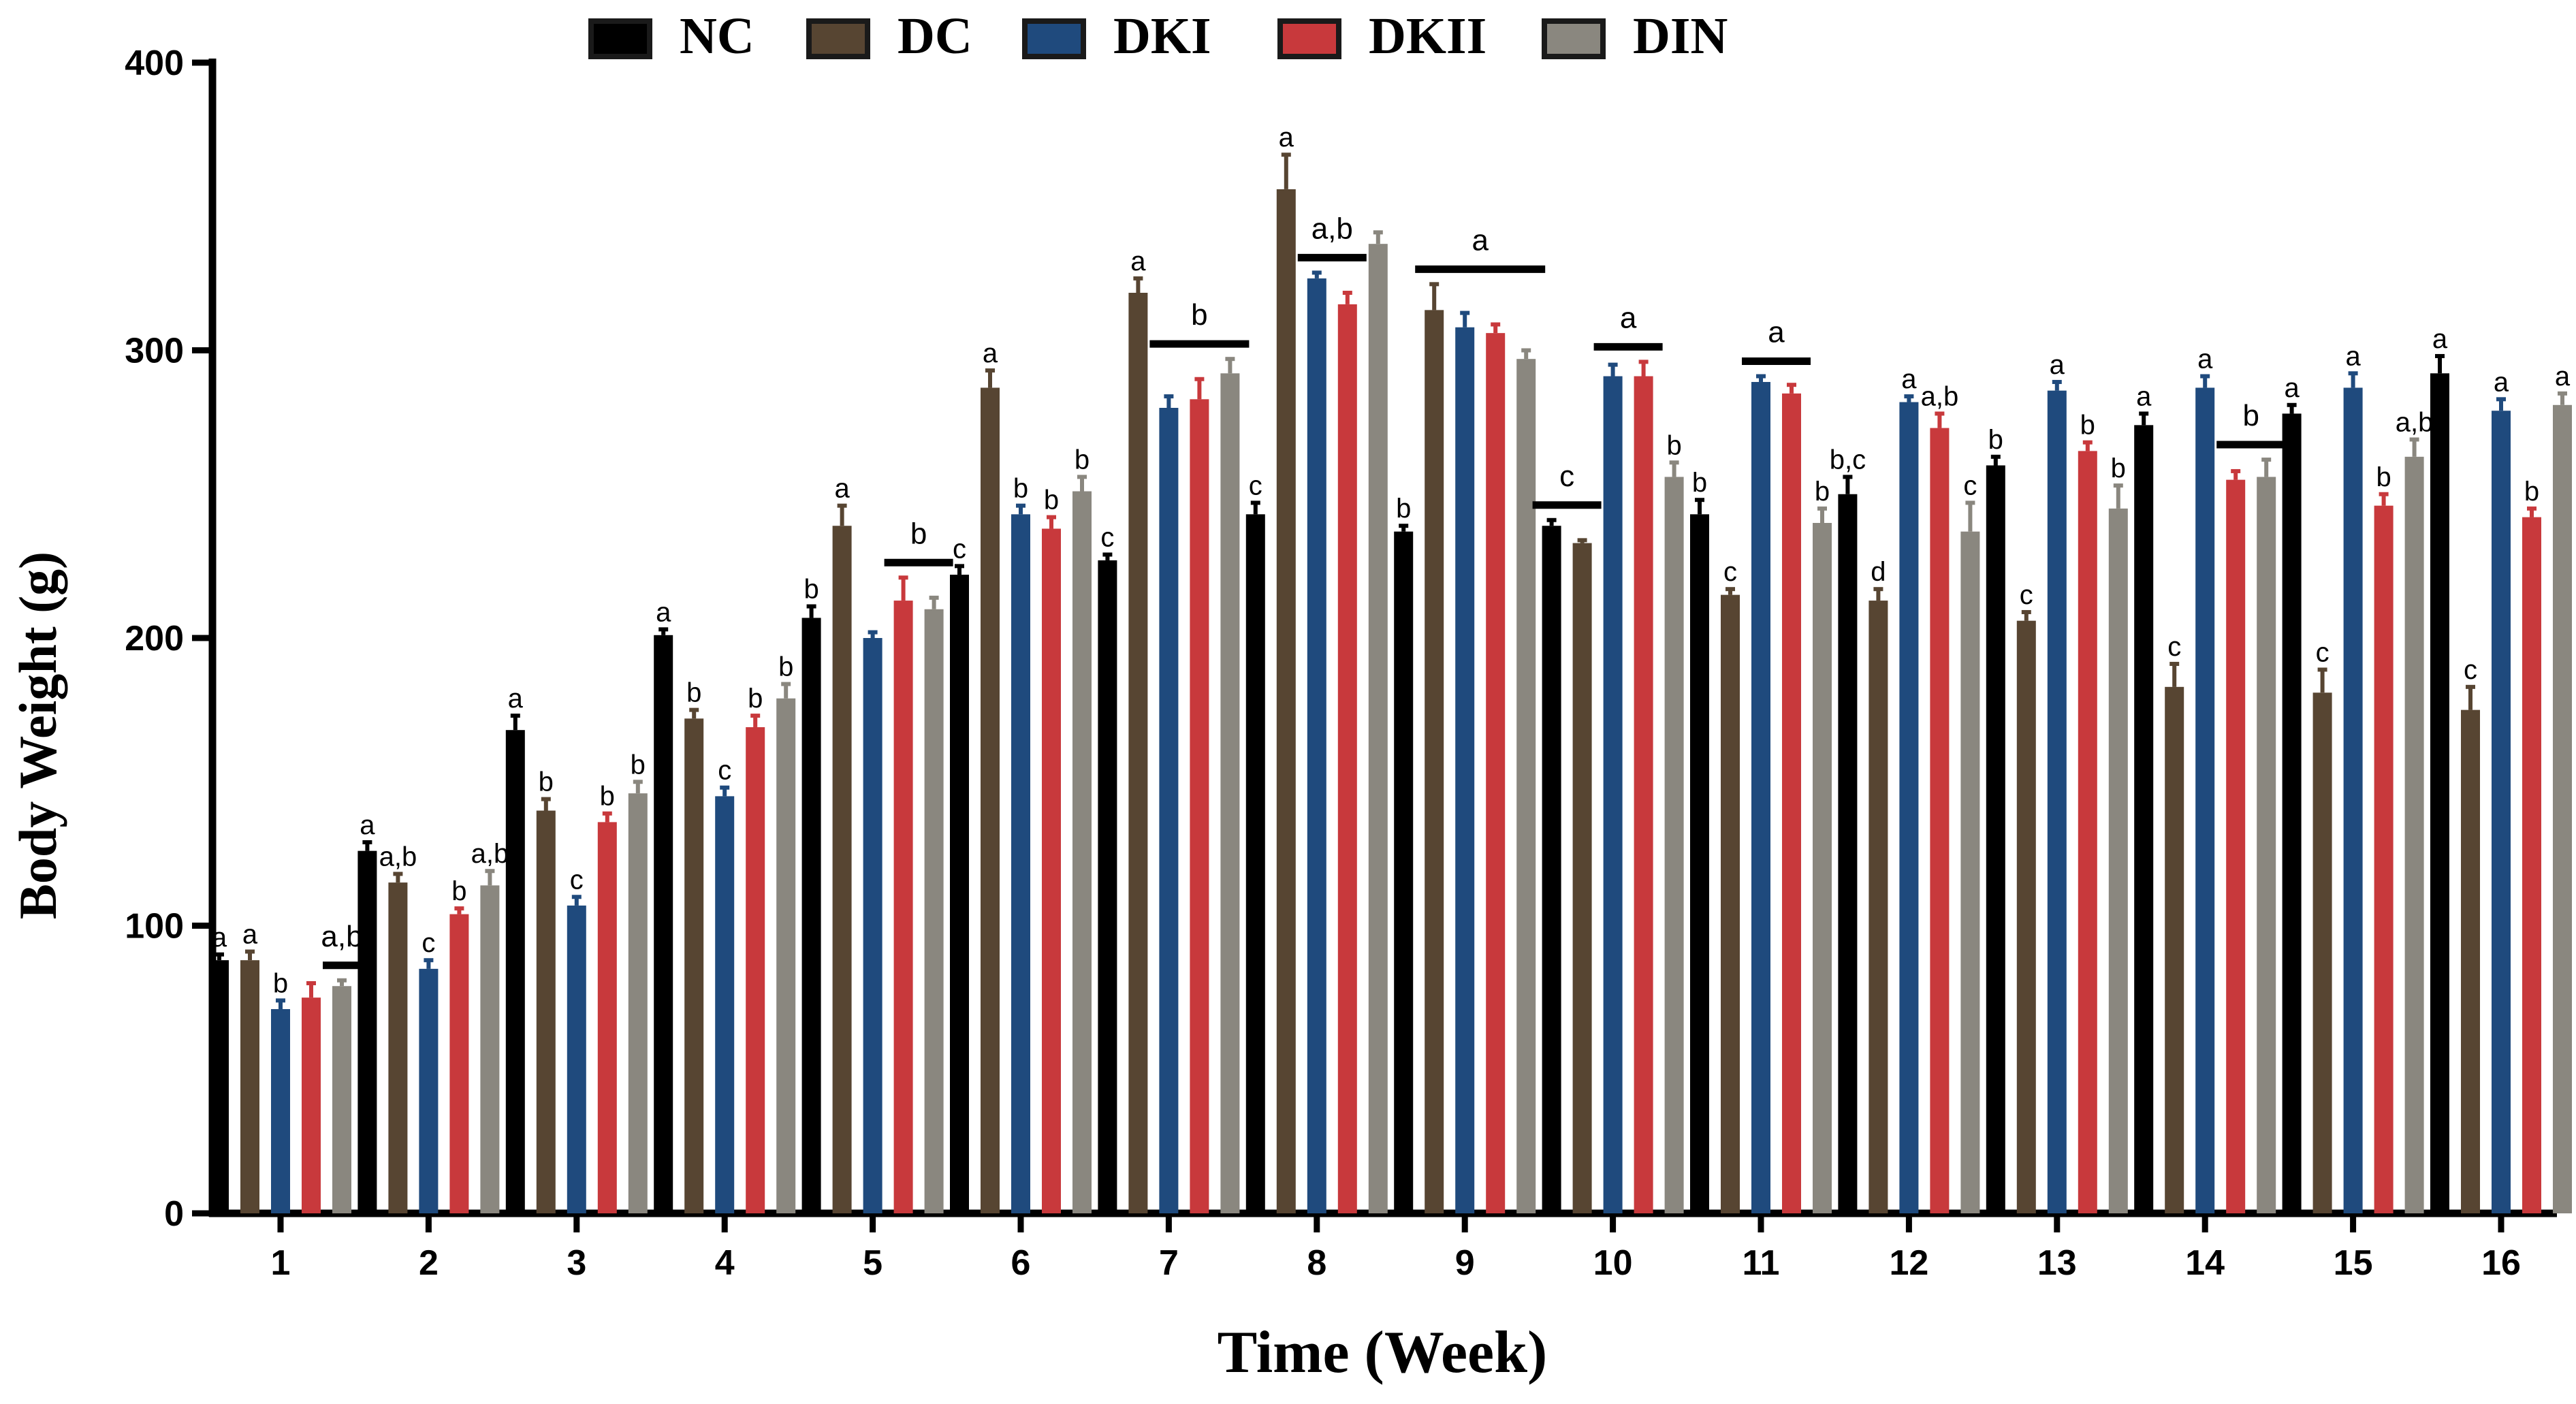  What do you see at coordinates (1021, 1263) in the screenshot?
I see `x-tick-label: 6` at bounding box center [1021, 1263].